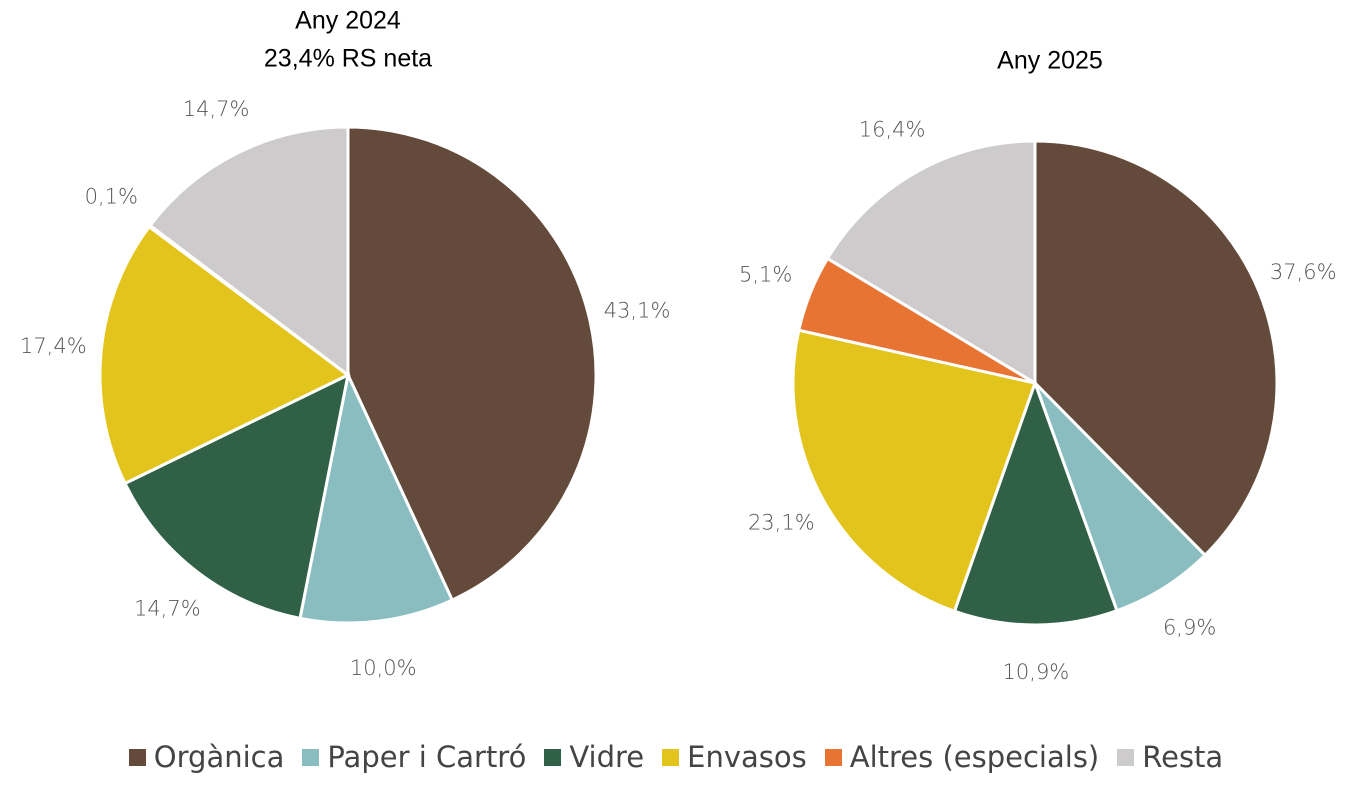 This screenshot has height=806, width=1352. What do you see at coordinates (348, 59) in the screenshot?
I see `chart-subtitle: 23,4% RS neta` at bounding box center [348, 59].